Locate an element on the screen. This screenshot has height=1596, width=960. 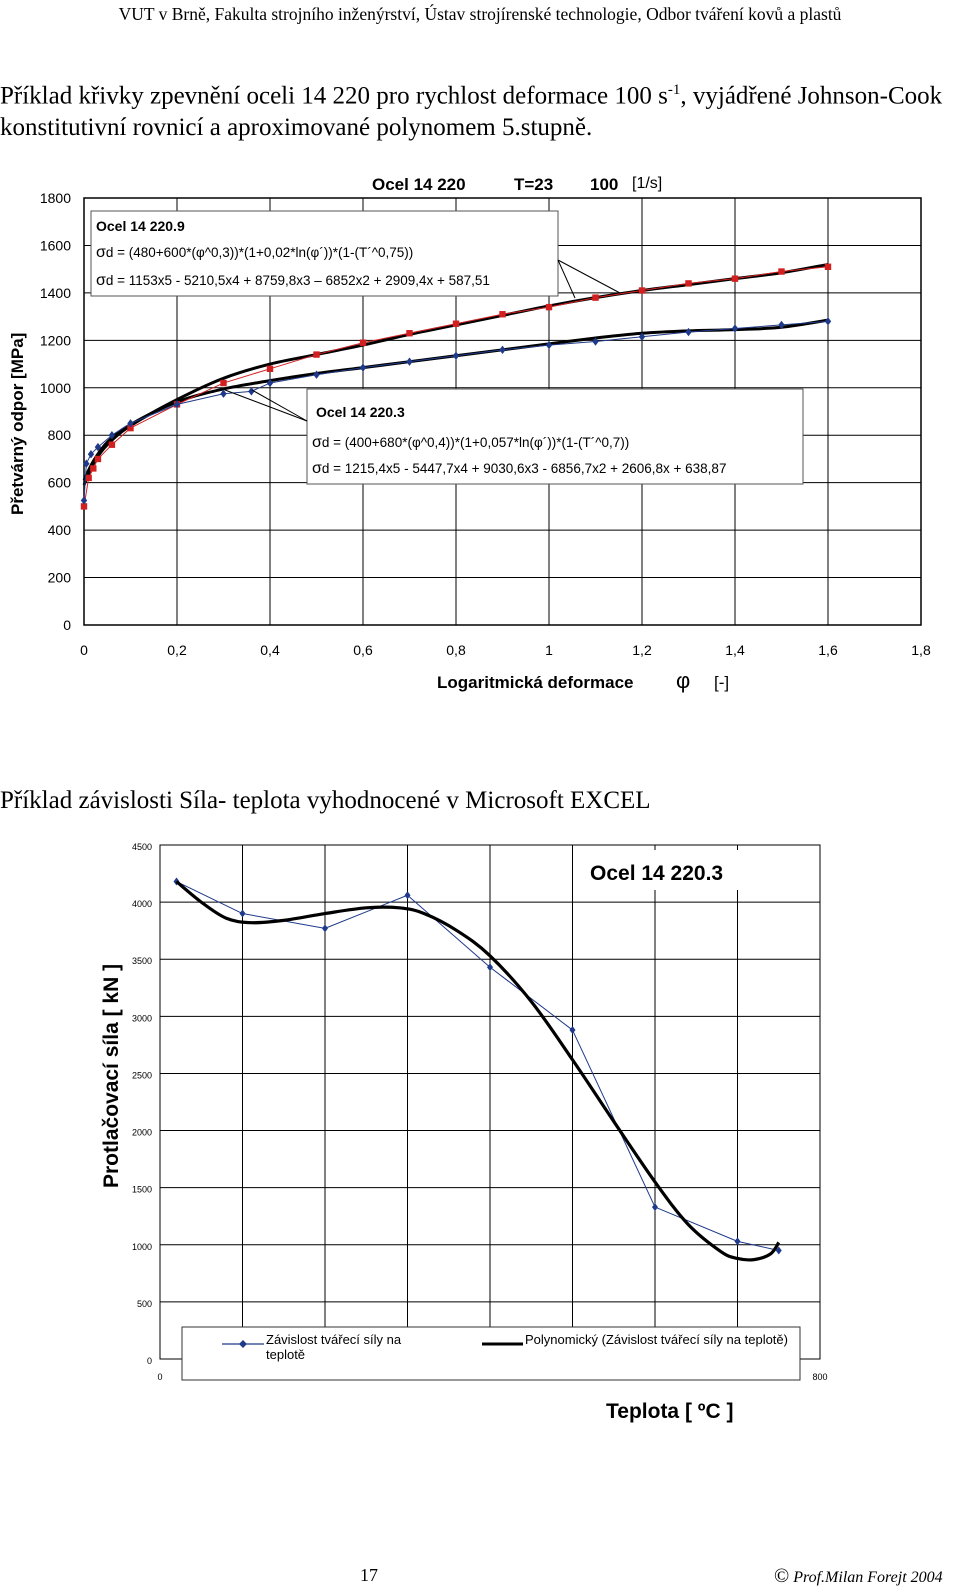
c2-xtick-label: 0 is located at coordinates (159, 1377).